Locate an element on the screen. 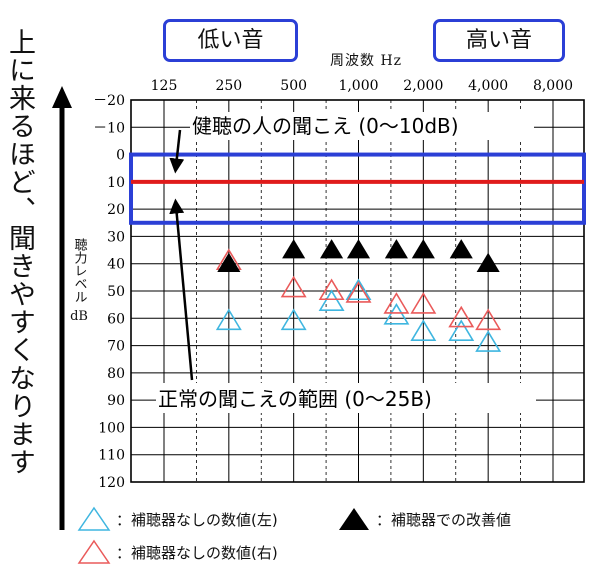  x-tick-labels: 125 250 500 1,000 2,000 4,000 8,000 is located at coordinates (362, 86).